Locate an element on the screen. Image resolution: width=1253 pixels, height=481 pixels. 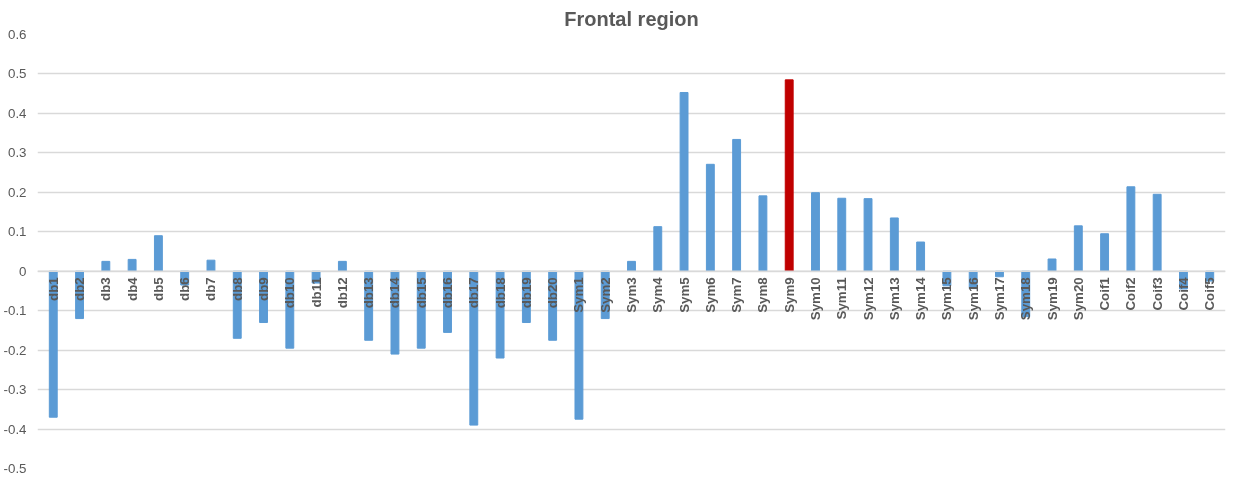
x-tick-label: Sym15 is located at coordinates (947, 298).